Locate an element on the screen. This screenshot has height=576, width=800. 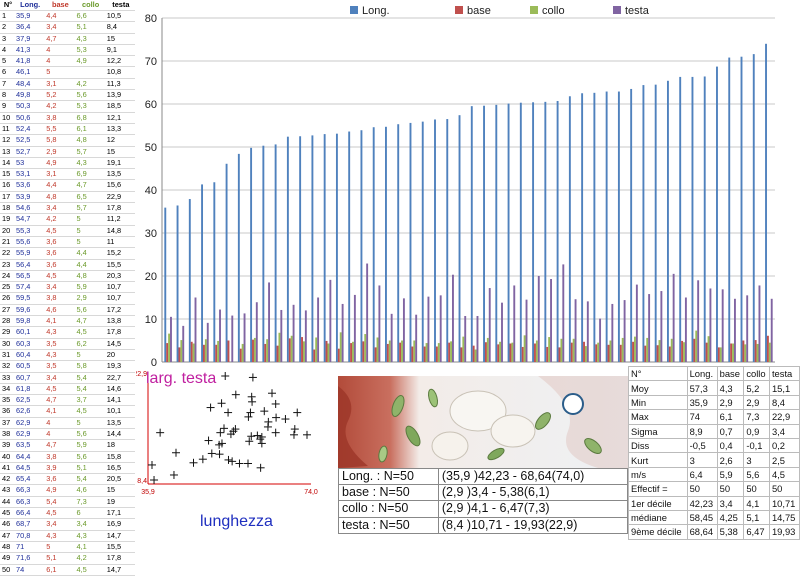
stats-row: Min 35,9 2,9 2,9 8,4 is located at coordinates (714, 402).